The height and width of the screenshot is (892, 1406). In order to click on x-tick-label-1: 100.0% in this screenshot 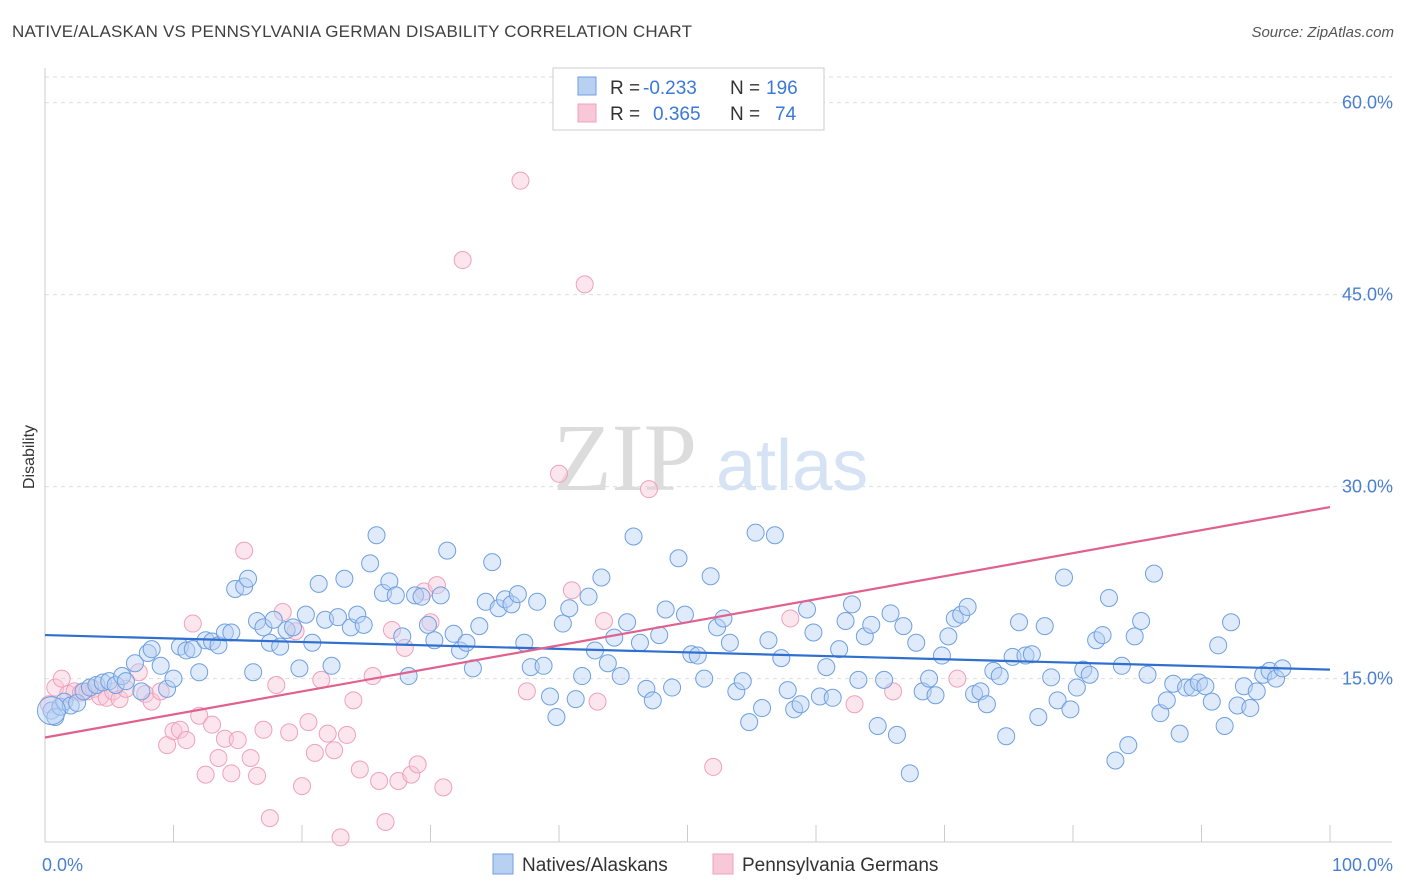, I will do `click(1362, 865)`.